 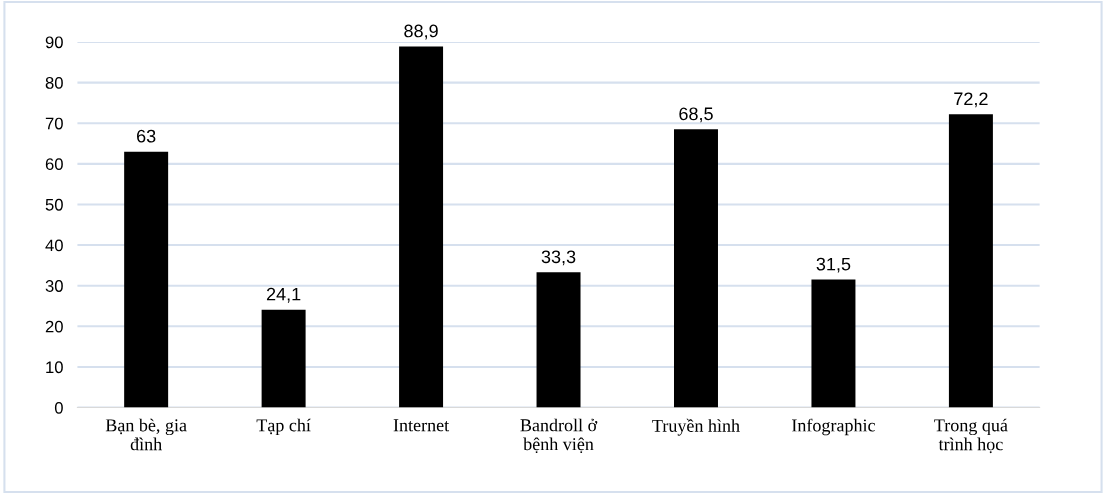 What do you see at coordinates (54, 164) in the screenshot?
I see `y-tick-label: 60` at bounding box center [54, 164].